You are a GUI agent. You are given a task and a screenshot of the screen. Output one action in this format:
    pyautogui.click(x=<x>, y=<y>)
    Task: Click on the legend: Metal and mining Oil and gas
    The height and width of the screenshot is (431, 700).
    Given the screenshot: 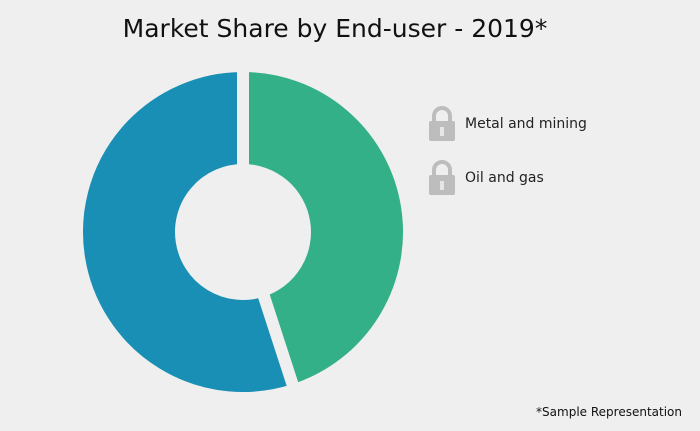 What is the action you would take?
    pyautogui.click(x=507, y=156)
    